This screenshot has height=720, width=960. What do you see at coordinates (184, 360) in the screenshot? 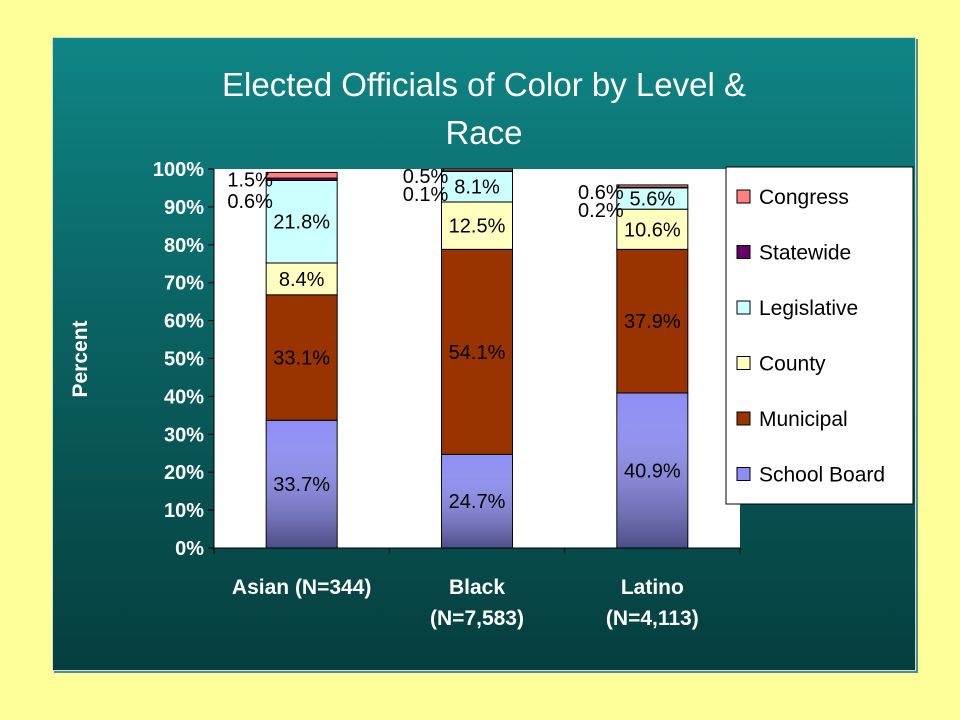
I see `y-tick-label-5: 50%` at bounding box center [184, 360].